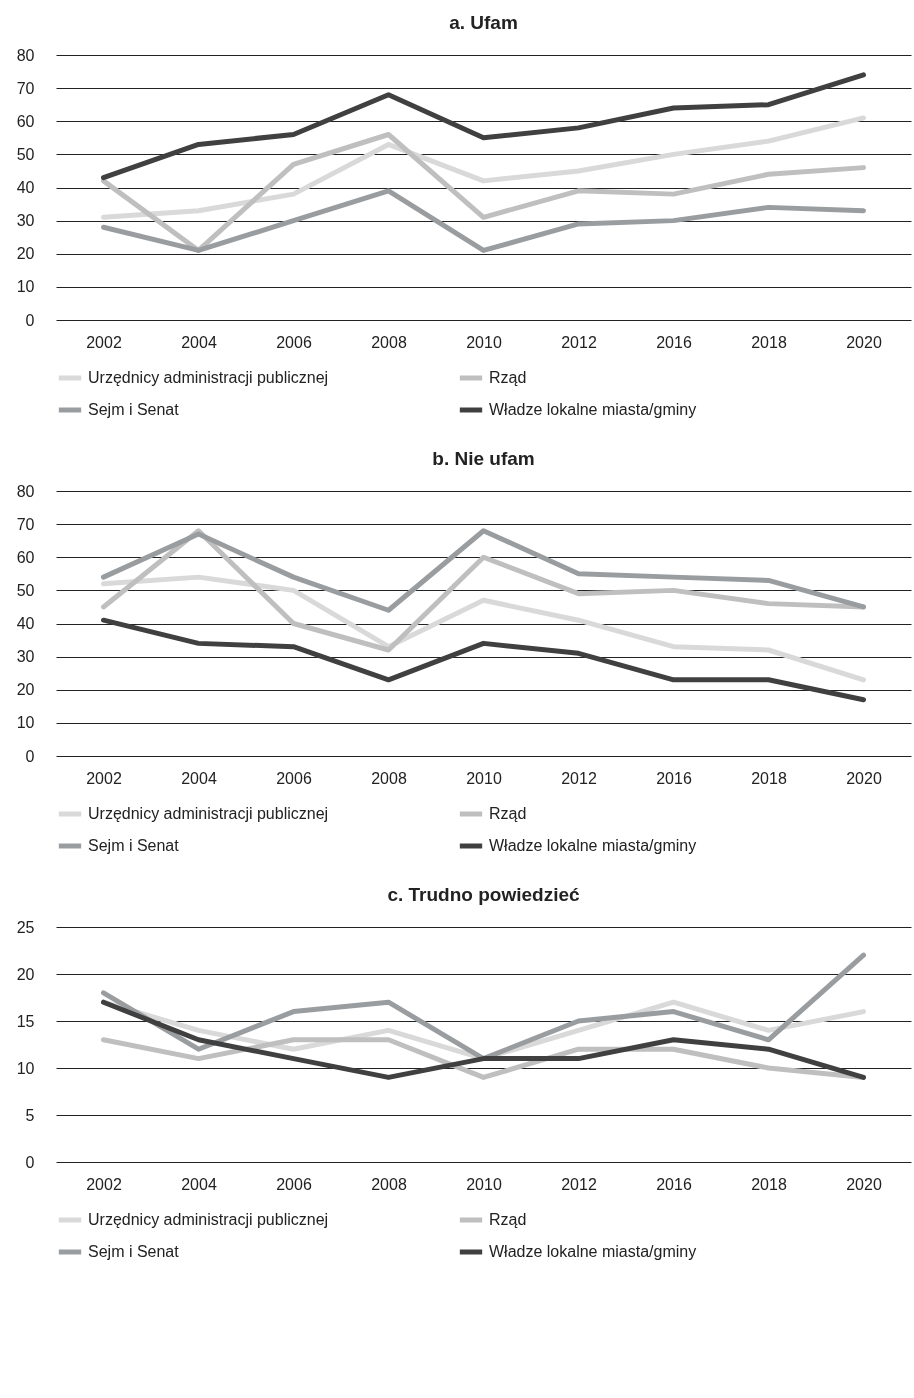 The height and width of the screenshot is (1398, 914). I want to click on chart-title: a. Ufam, so click(483, 22).